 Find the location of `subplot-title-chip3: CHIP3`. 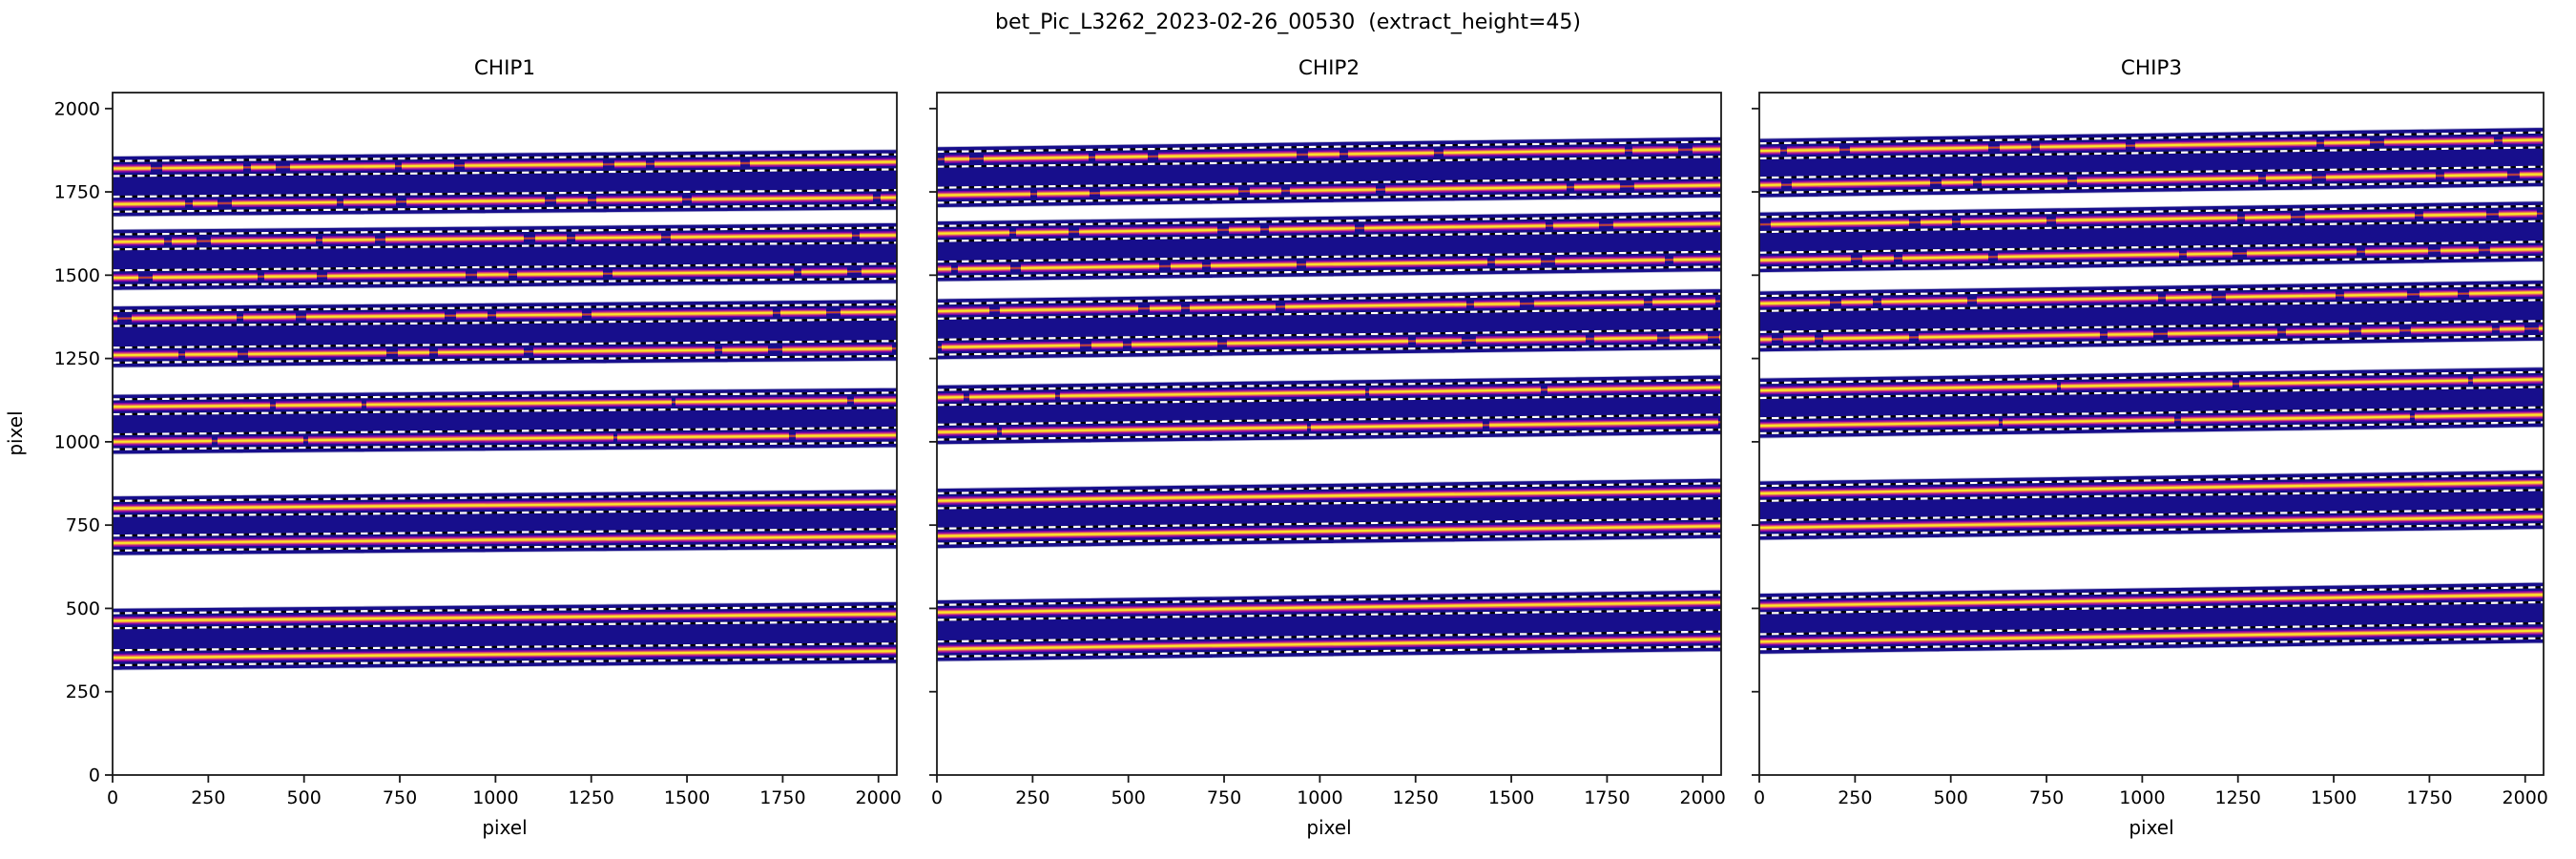

subplot-title-chip3: CHIP3 is located at coordinates (2151, 68).